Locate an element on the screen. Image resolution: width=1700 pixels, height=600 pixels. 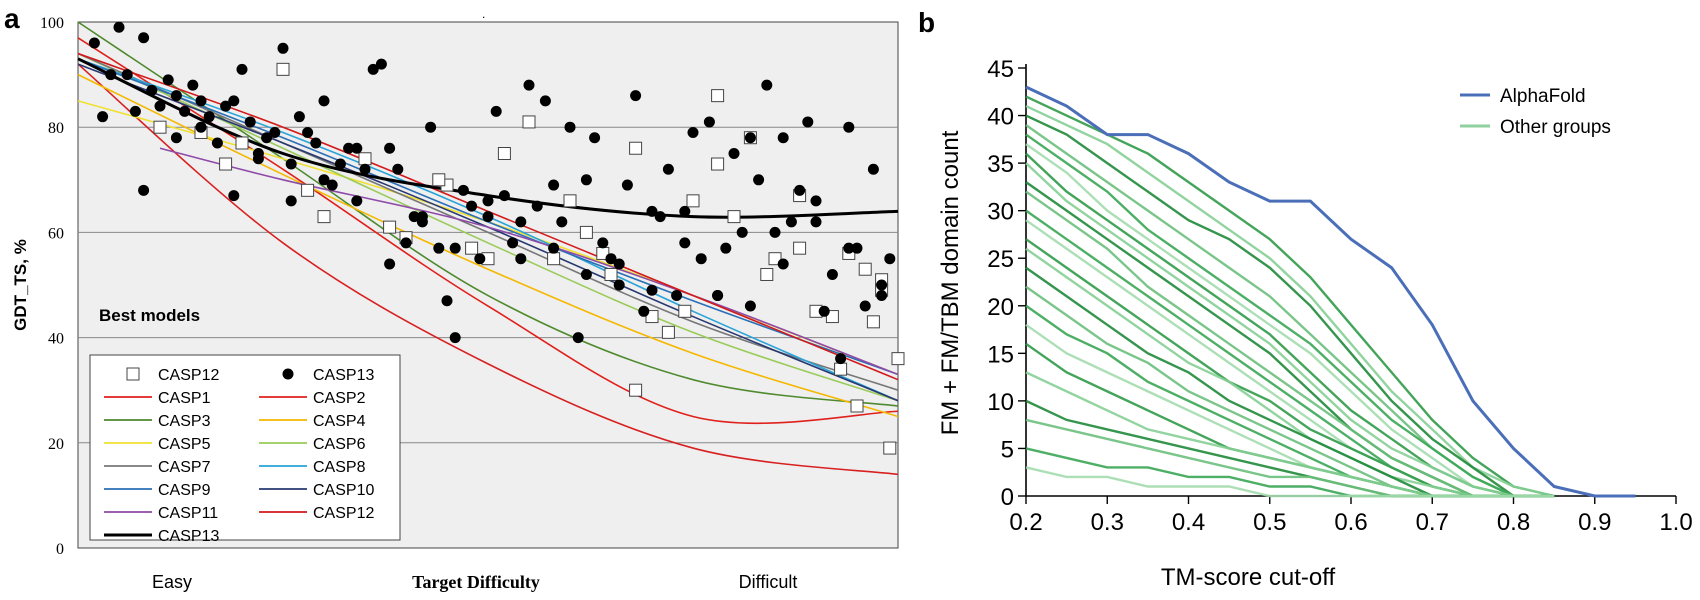
a-legend-label: CASP5 is located at coordinates (184, 444).